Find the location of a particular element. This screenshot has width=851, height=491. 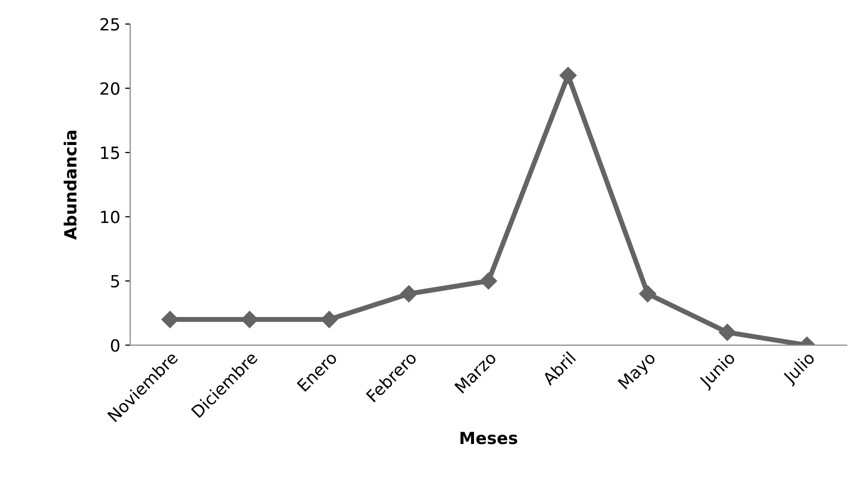

y-axis-title: Abundancia is located at coordinates (70, 185).